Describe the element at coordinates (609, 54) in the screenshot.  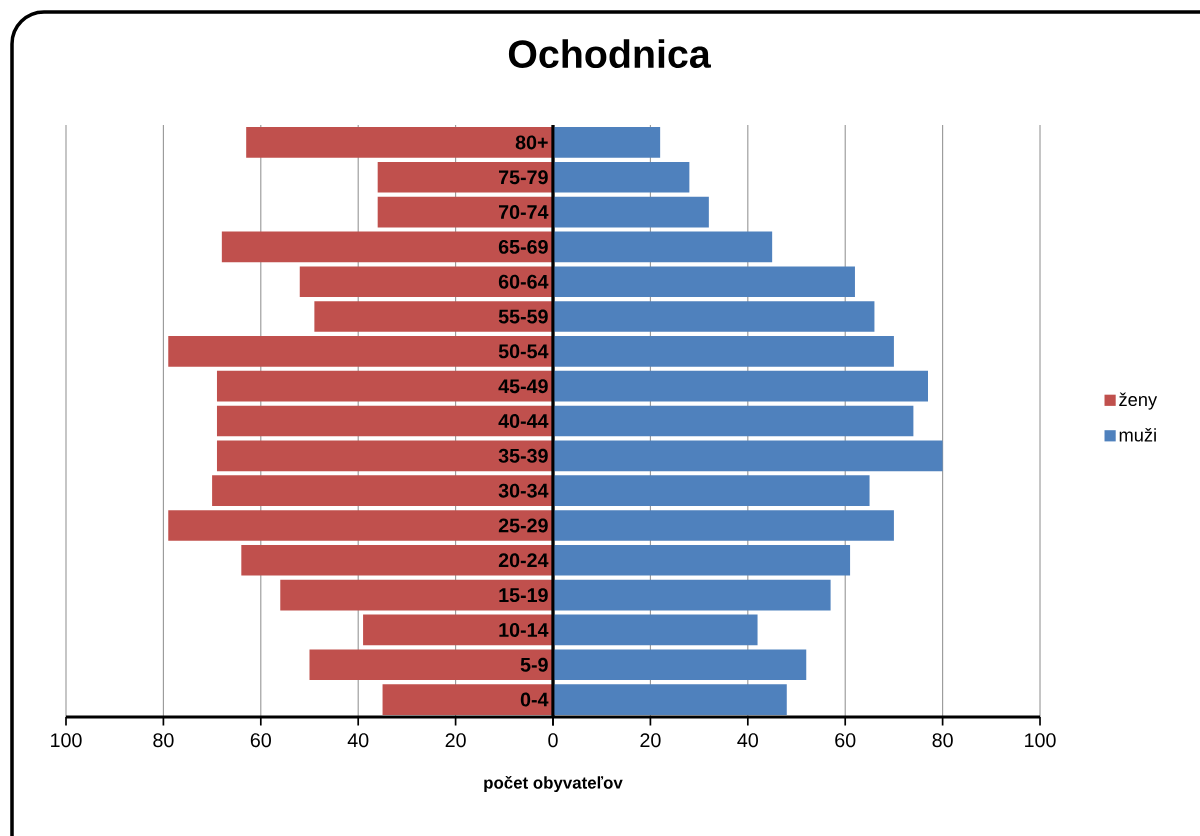
I see `chart-title: Ochodnica` at that location.